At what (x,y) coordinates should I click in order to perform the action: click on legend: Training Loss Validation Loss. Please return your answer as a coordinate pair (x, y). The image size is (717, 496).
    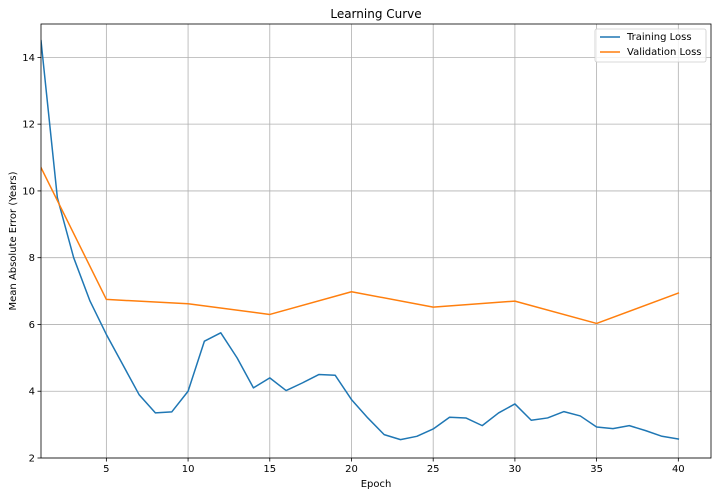
    Looking at the image, I should click on (650, 45).